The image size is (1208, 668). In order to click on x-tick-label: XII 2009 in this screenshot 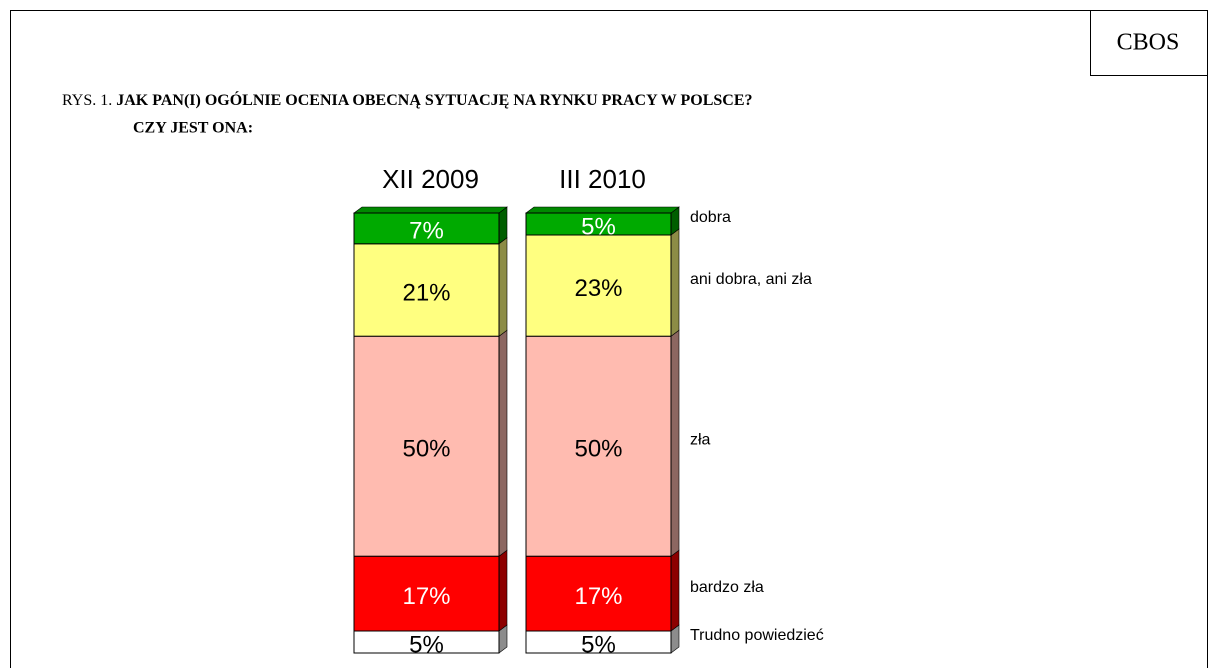, I will do `click(430, 179)`.